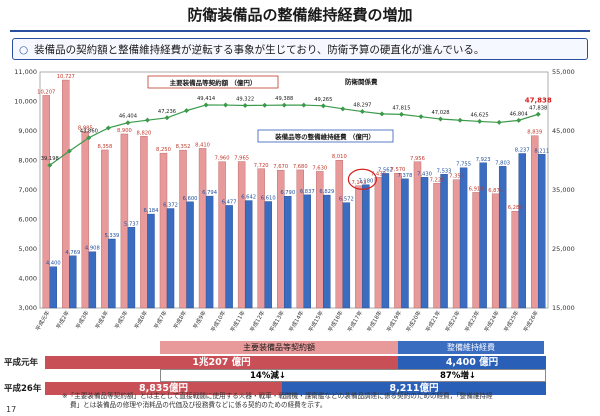 This screenshot has height=416, width=600. I want to click on contract-value-label: 8,352, so click(183, 147).